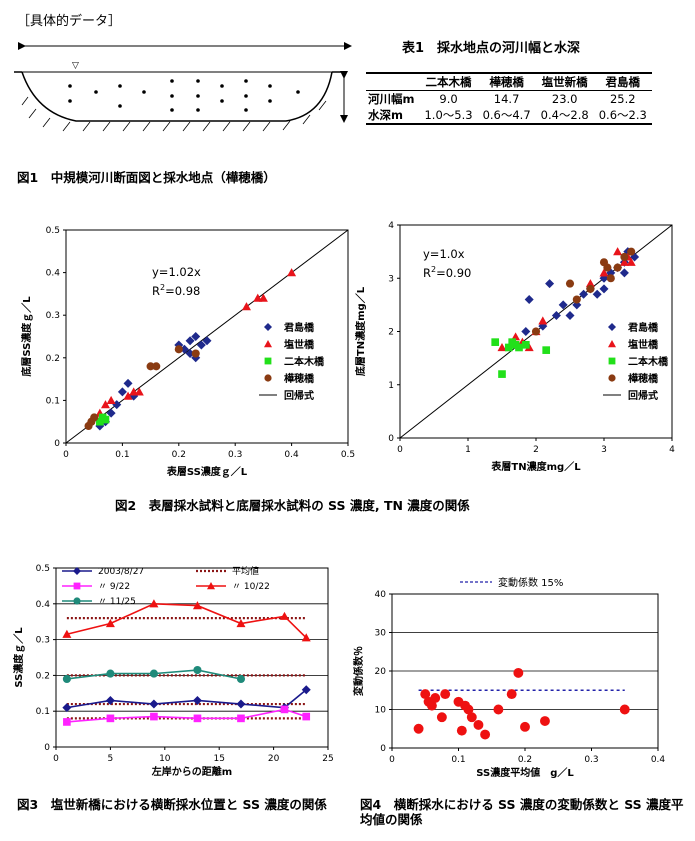 The width and height of the screenshot is (695, 841). What do you see at coordinates (117, 602) in the screenshot?
I see `legend-label: 〃 11/25` at bounding box center [117, 602].